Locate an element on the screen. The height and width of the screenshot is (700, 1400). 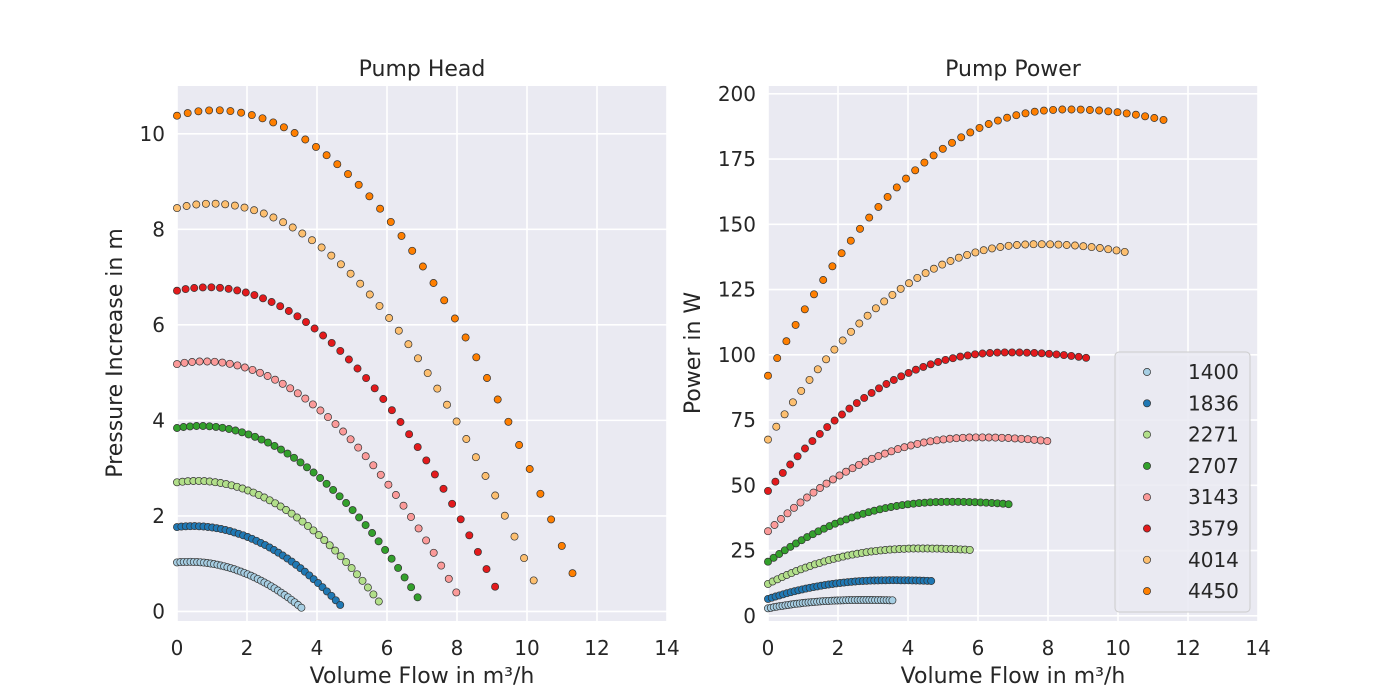
legend-frame is located at coordinates (1182, 482).